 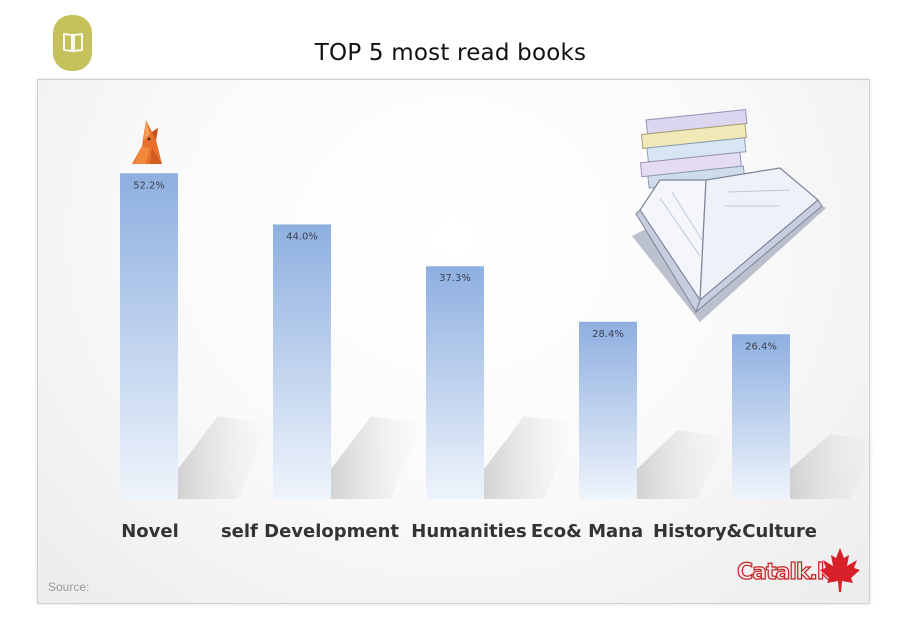 What do you see at coordinates (469, 531) in the screenshot?
I see `category-label-humanities: Humanities` at bounding box center [469, 531].